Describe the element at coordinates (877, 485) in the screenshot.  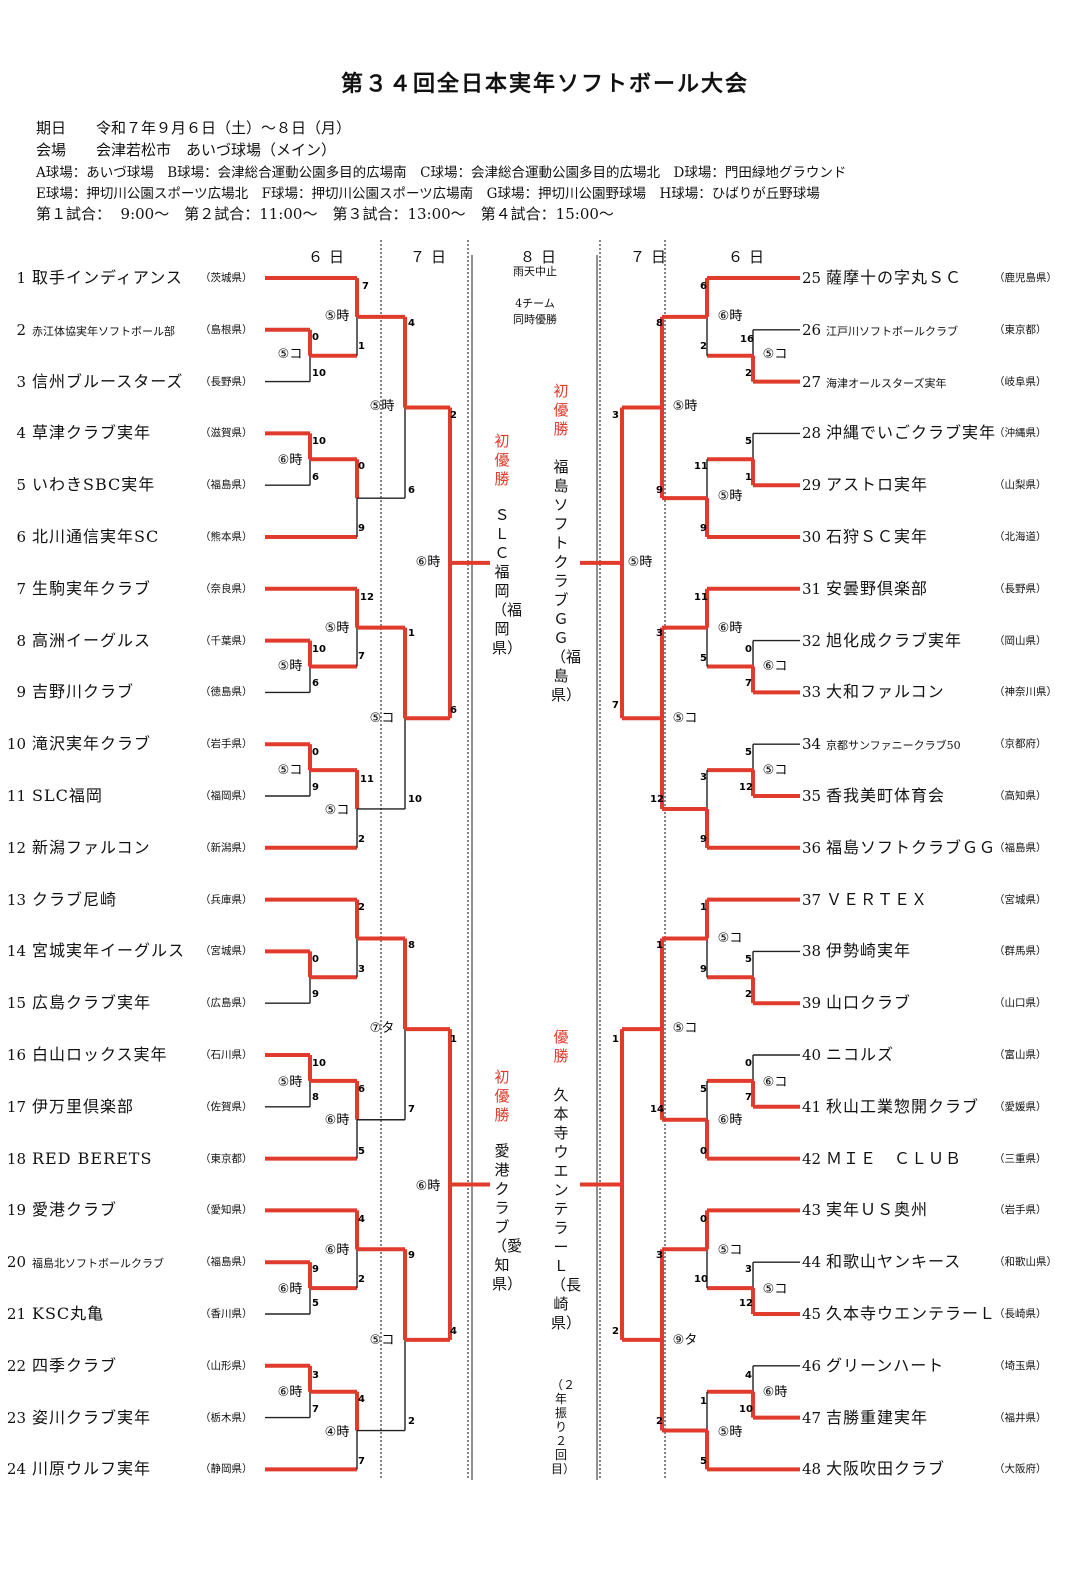
I see `team-name: アストロ実年` at that location.